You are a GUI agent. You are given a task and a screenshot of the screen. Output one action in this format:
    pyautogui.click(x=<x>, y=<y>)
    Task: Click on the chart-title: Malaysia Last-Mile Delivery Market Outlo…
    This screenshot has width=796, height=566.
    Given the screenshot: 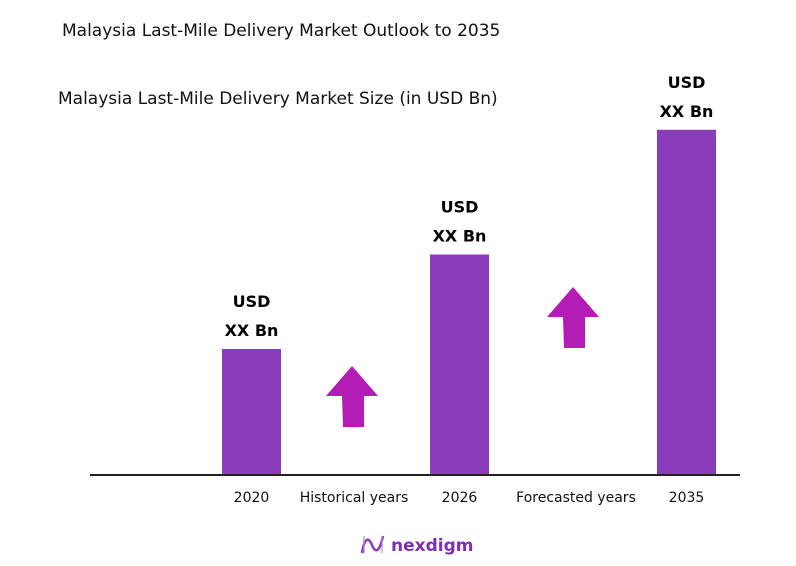 What is the action you would take?
    pyautogui.click(x=281, y=31)
    